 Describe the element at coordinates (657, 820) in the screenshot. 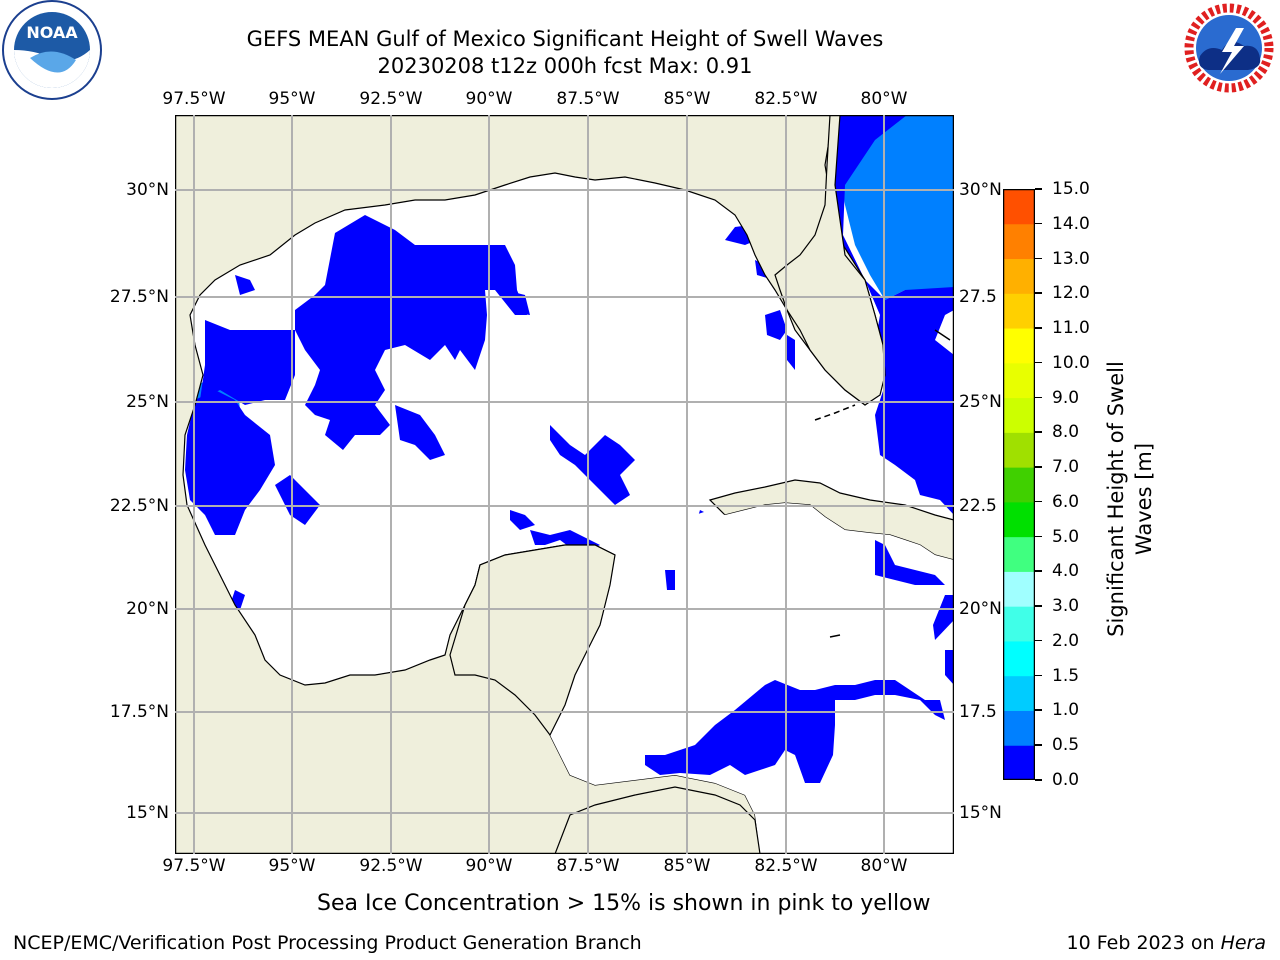

I see `central-america-land` at that location.